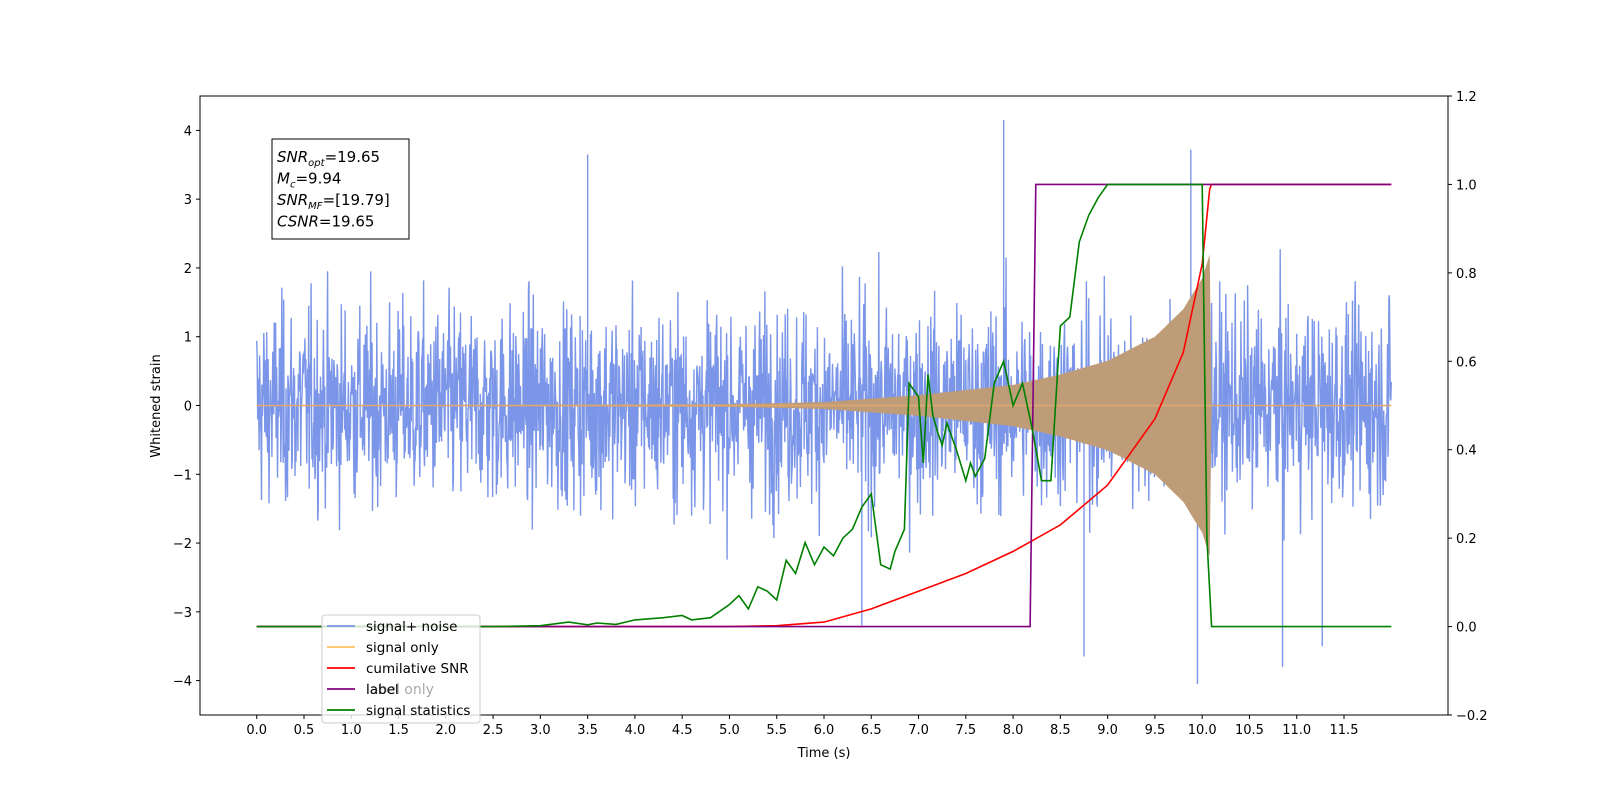 This screenshot has height=800, width=1600. Describe the element at coordinates (411, 627) in the screenshot. I see `legend-entry-label: signal+ noise` at that location.